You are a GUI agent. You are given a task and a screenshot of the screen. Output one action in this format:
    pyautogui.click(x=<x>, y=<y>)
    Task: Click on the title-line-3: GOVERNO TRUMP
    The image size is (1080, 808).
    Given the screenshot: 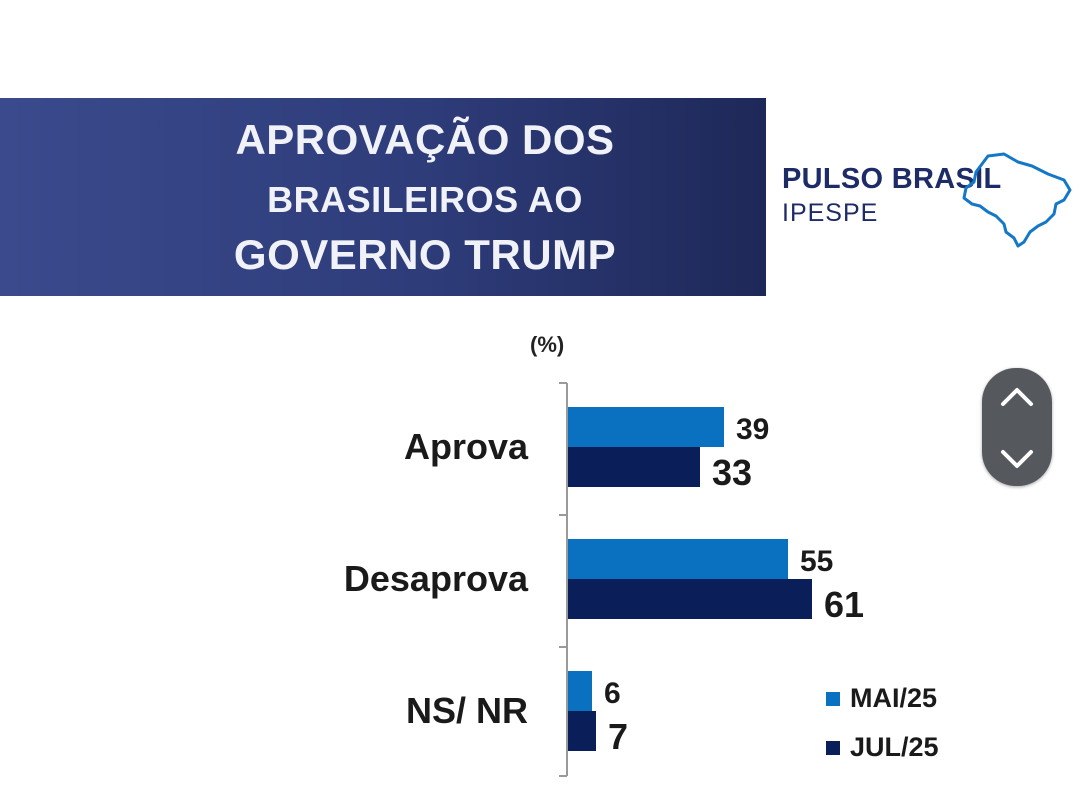 What is the action you would take?
    pyautogui.click(x=425, y=254)
    